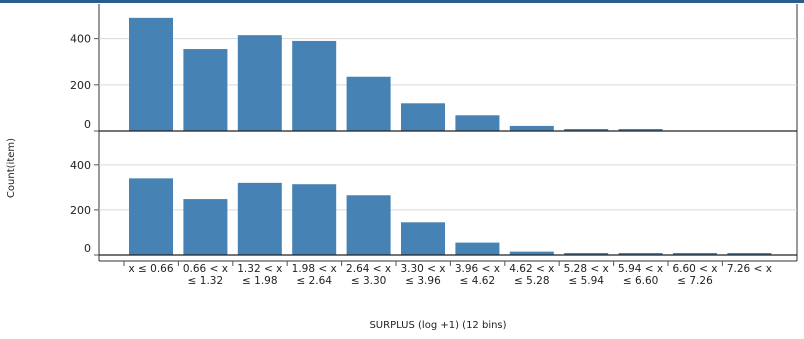 This screenshot has height=339, width=804. Describe the element at coordinates (11, 168) in the screenshot. I see `y-axis-title: Count(item)` at that location.